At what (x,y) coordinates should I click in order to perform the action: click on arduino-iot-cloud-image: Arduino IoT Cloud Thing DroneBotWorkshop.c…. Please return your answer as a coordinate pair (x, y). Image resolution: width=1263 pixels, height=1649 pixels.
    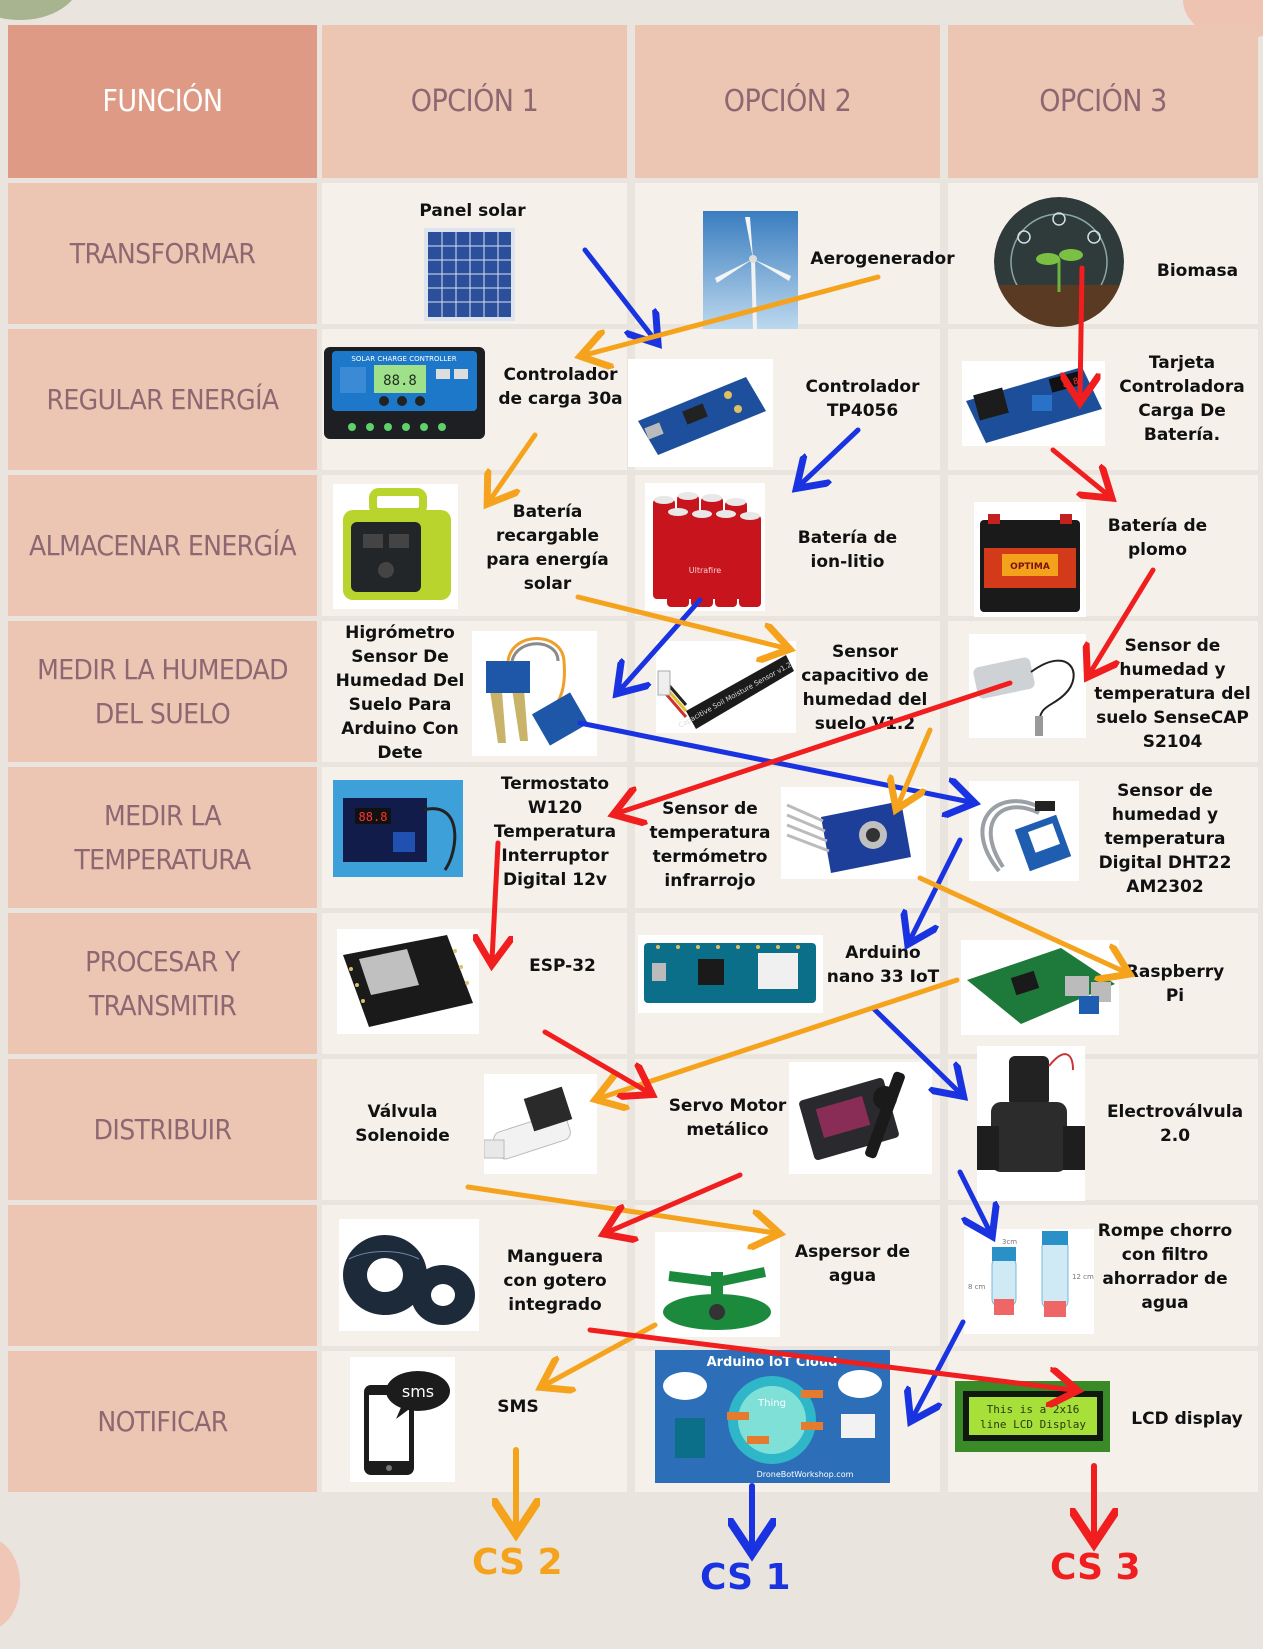
    Looking at the image, I should click on (772, 1416).